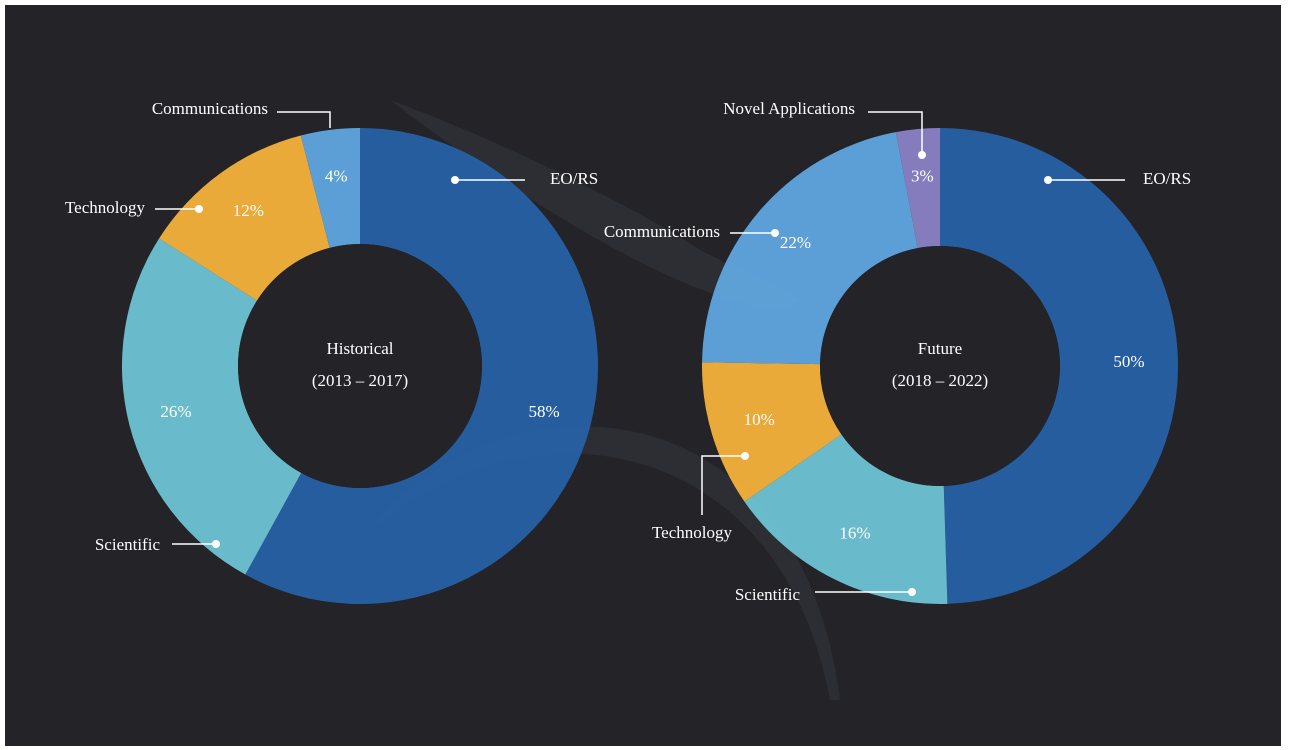 The height and width of the screenshot is (750, 1289). Describe the element at coordinates (359, 348) in the screenshot. I see `center-title: Historical` at that location.